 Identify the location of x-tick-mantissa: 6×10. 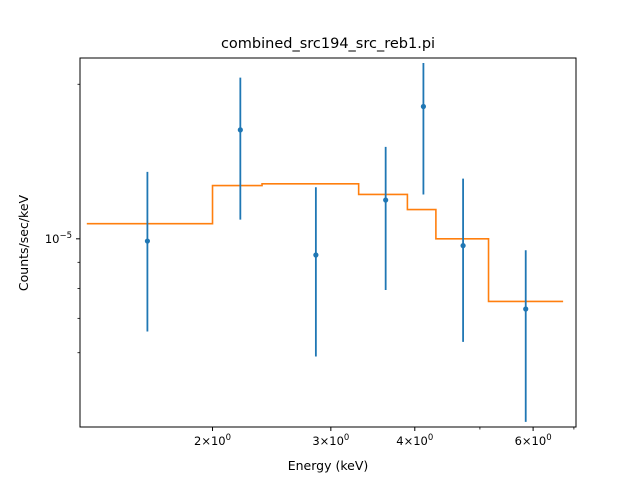
(531, 441).